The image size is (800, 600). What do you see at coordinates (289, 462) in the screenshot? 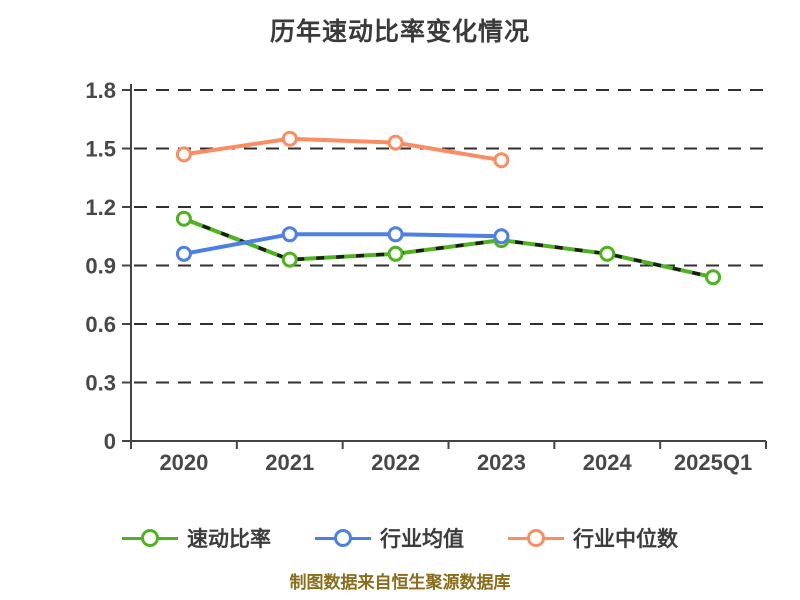
I see `x-tick-label: 2021` at bounding box center [289, 462].